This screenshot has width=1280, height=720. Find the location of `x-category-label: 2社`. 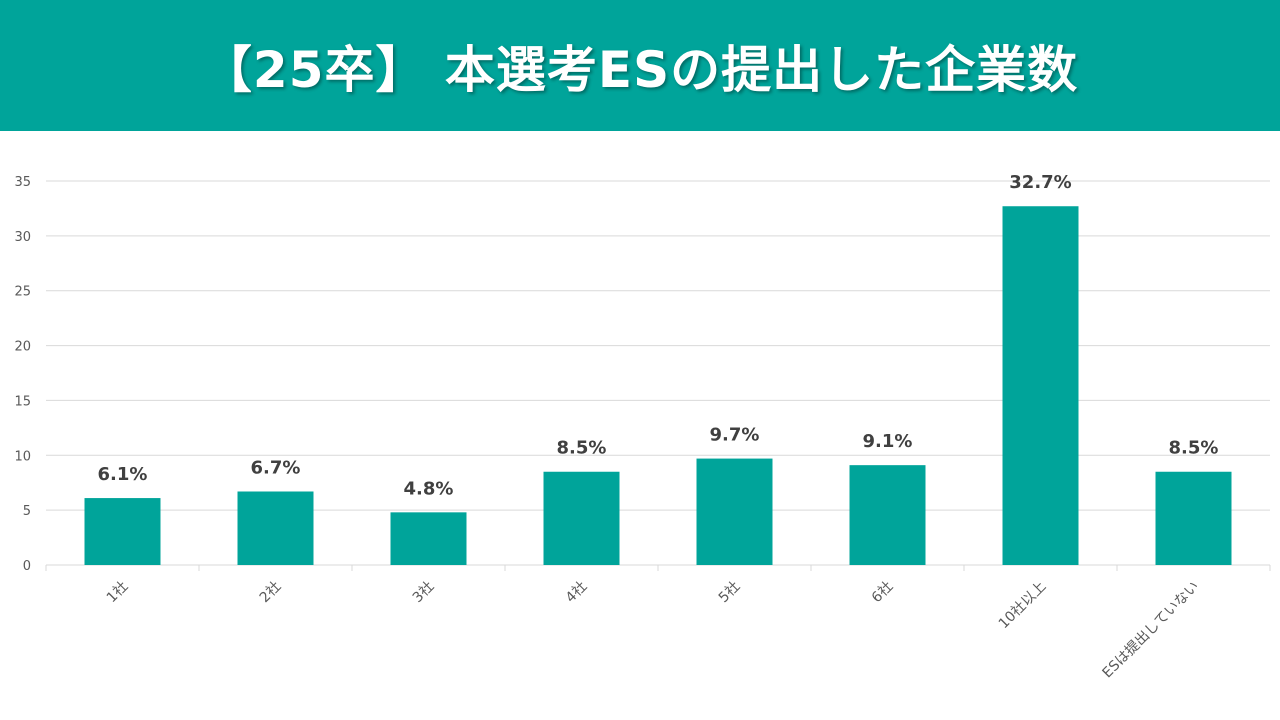

x-category-label: 2社 is located at coordinates (271, 593).